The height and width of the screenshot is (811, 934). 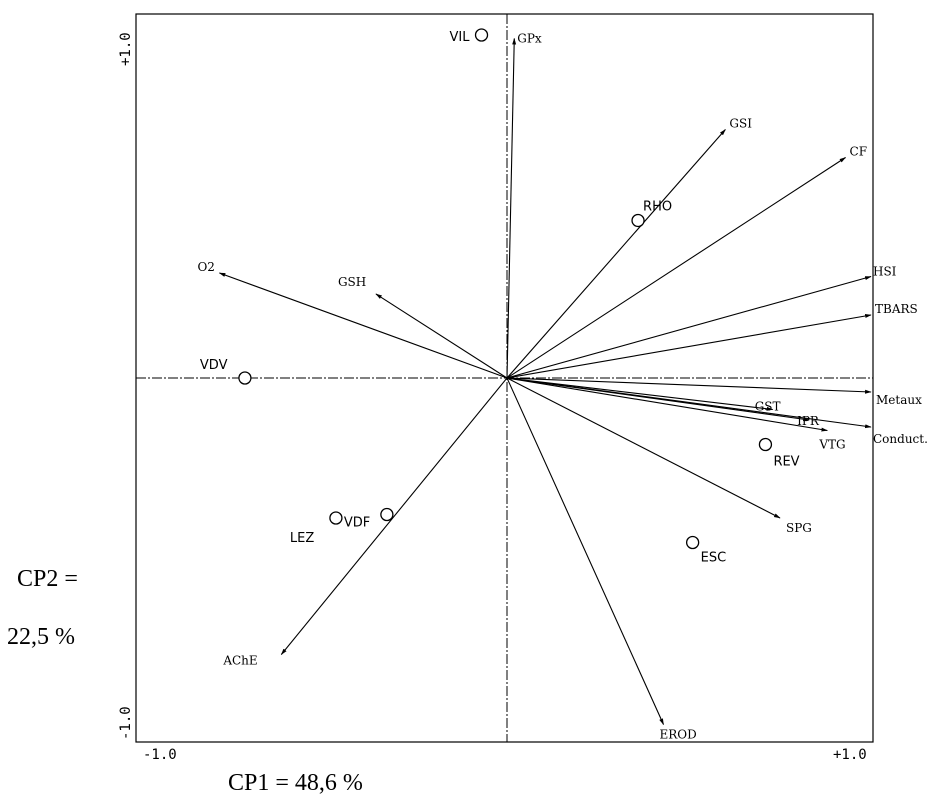 I want to click on loading-label-conduct: Conduct., so click(x=900, y=439).